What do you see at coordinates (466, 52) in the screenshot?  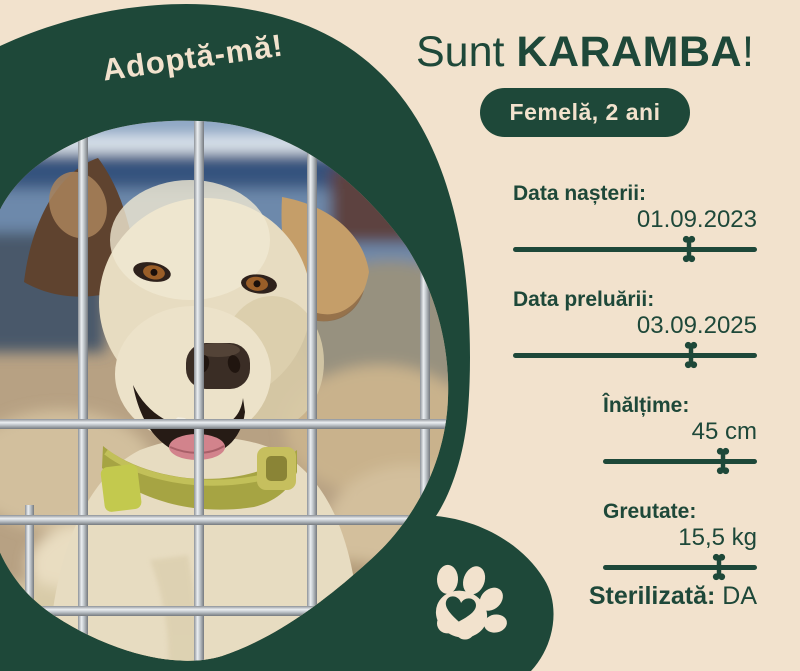 I see `title-prefix: Sunt` at bounding box center [466, 52].